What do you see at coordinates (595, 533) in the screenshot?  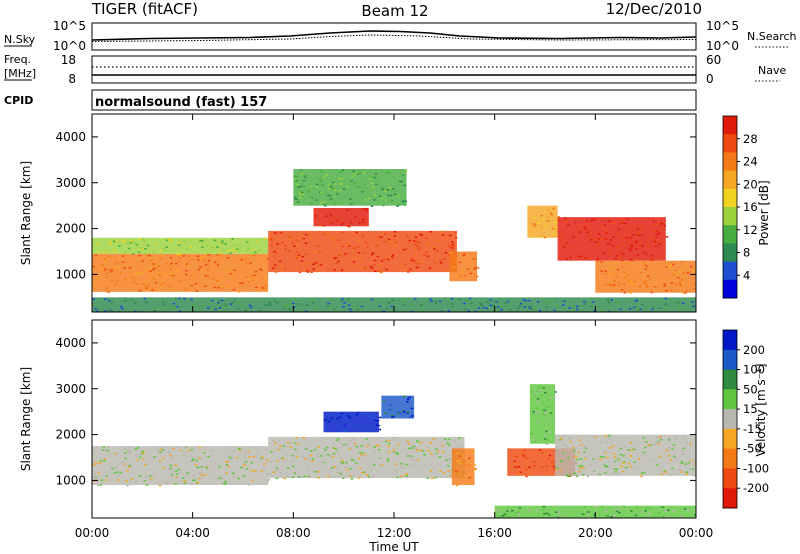 I see `x-tick-label: 20:00` at bounding box center [595, 533].